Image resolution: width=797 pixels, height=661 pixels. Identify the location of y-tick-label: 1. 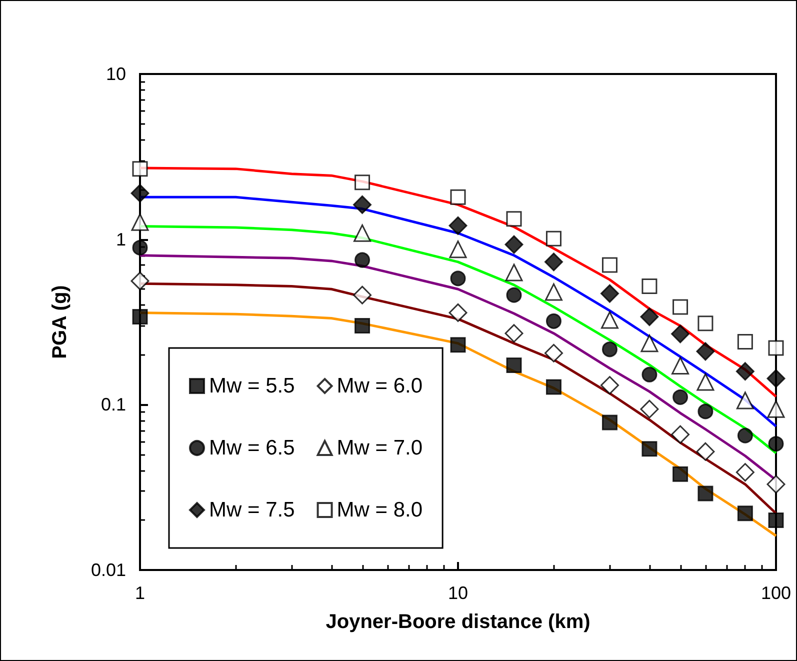
(121, 239).